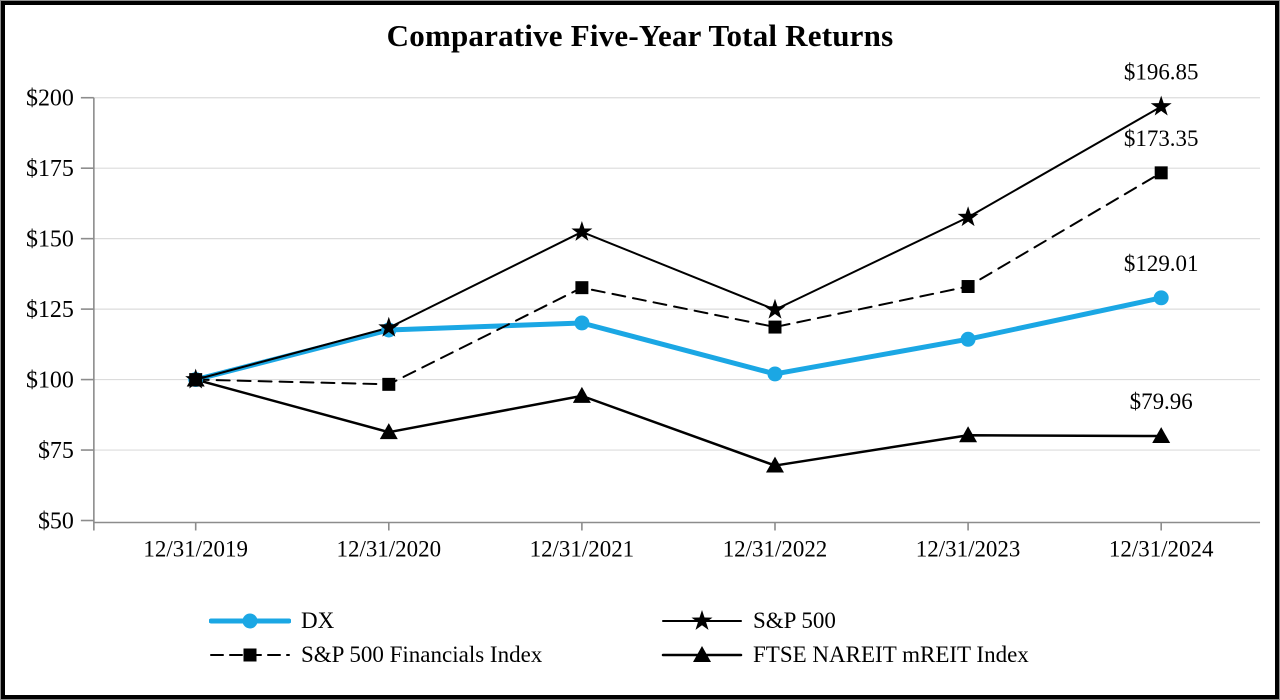  What do you see at coordinates (1161, 548) in the screenshot?
I see `x-tick-label: 12/31/2024` at bounding box center [1161, 548].